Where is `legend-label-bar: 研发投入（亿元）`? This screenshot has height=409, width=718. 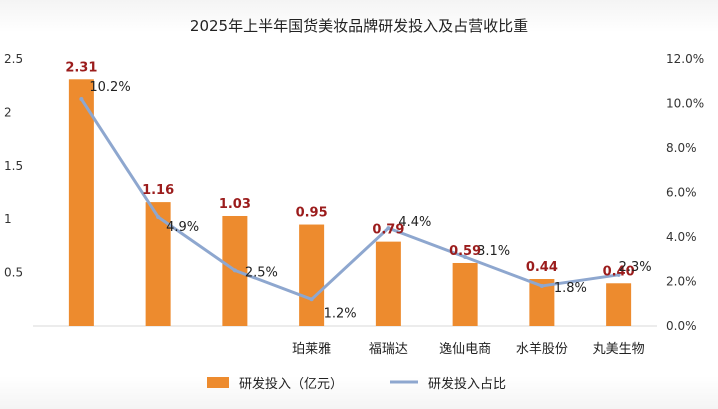 legend-label-bar: 研发投入（亿元） is located at coordinates (291, 384).